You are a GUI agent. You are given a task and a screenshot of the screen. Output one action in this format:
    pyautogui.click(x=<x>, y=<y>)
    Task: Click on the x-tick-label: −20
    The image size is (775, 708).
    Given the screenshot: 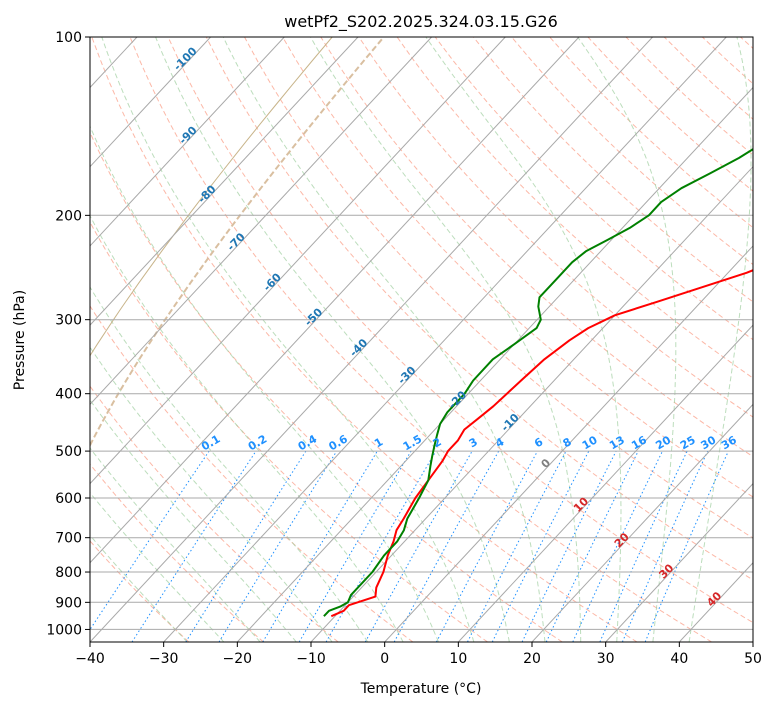 What is the action you would take?
    pyautogui.click(x=238, y=659)
    